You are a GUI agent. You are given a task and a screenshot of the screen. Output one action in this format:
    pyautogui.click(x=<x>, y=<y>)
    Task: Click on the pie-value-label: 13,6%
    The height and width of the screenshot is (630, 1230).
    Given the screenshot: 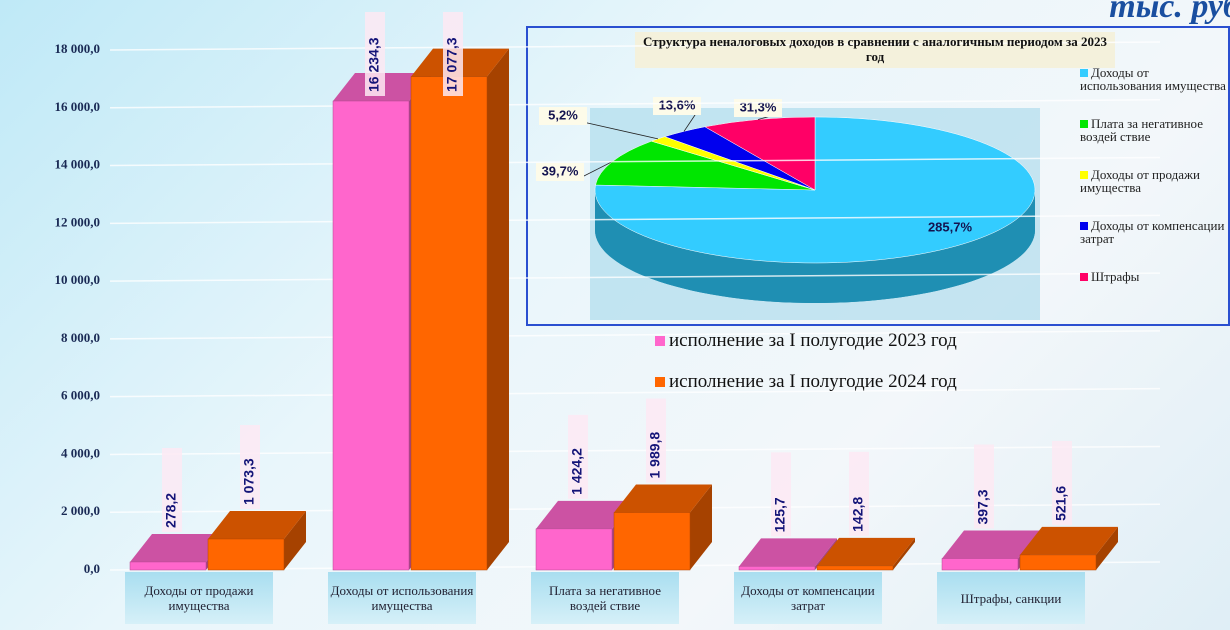 What is the action you would take?
    pyautogui.click(x=677, y=104)
    